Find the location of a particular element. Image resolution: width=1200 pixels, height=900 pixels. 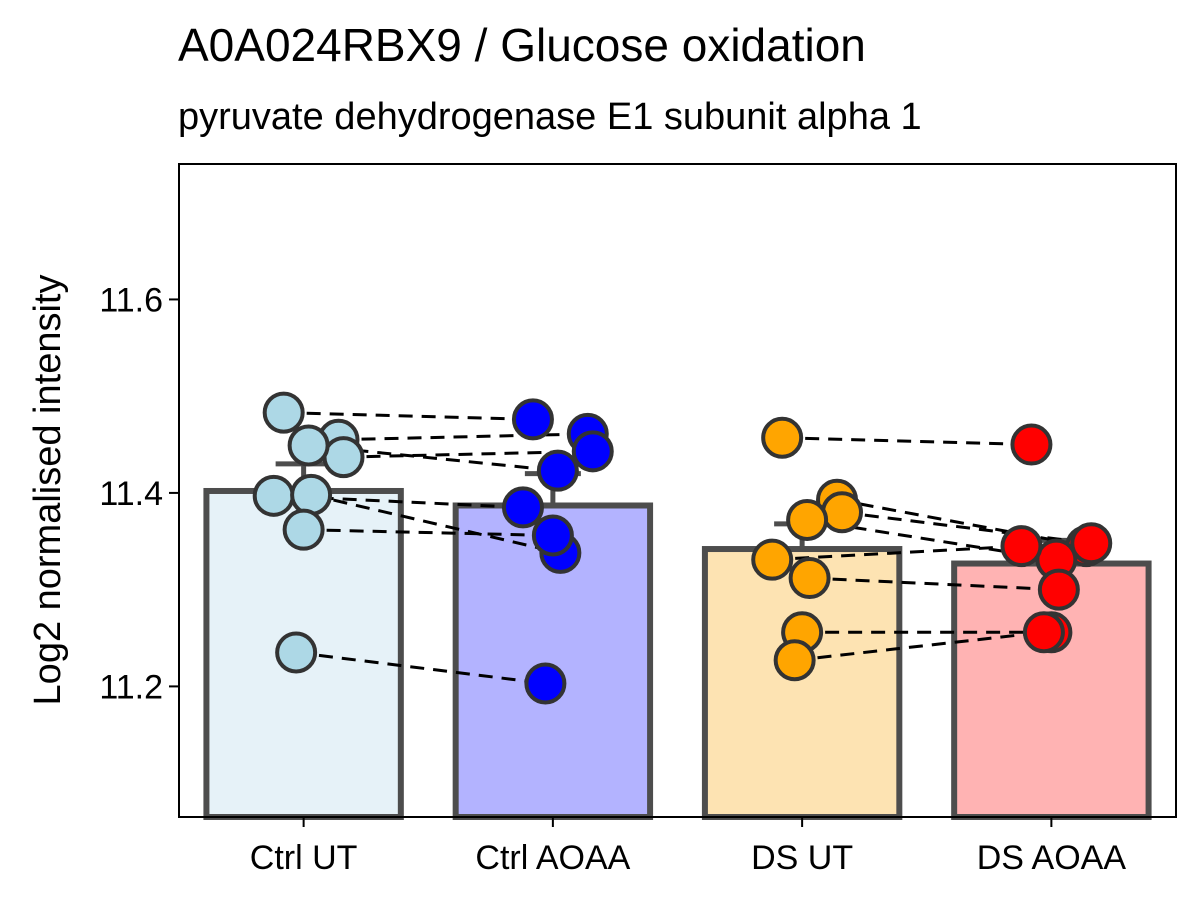

chart-title: A0A024RBX9 / Glucose oxidation is located at coordinates (522, 45).